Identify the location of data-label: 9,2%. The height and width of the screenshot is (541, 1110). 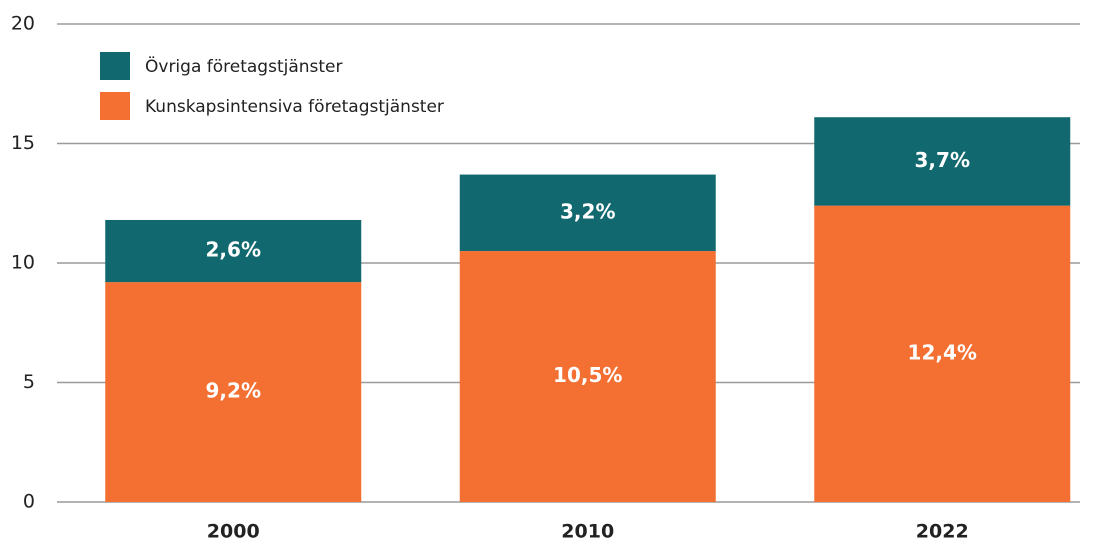
(233, 391).